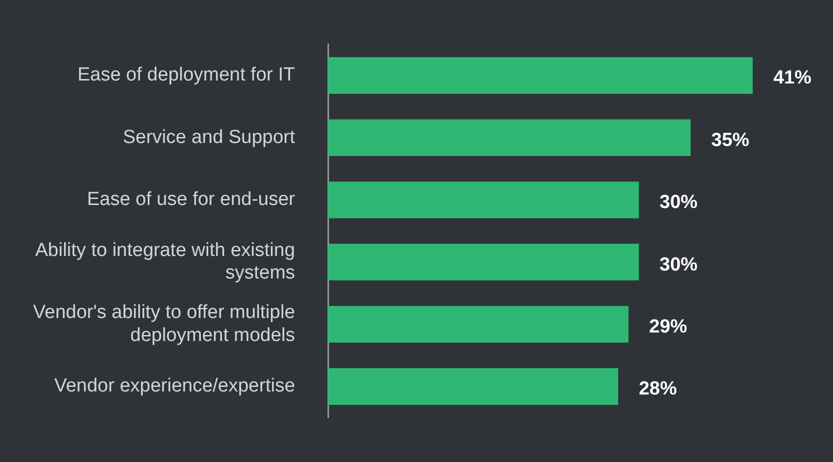 This screenshot has width=833, height=462. What do you see at coordinates (792, 78) in the screenshot?
I see `data-label: 41%` at bounding box center [792, 78].